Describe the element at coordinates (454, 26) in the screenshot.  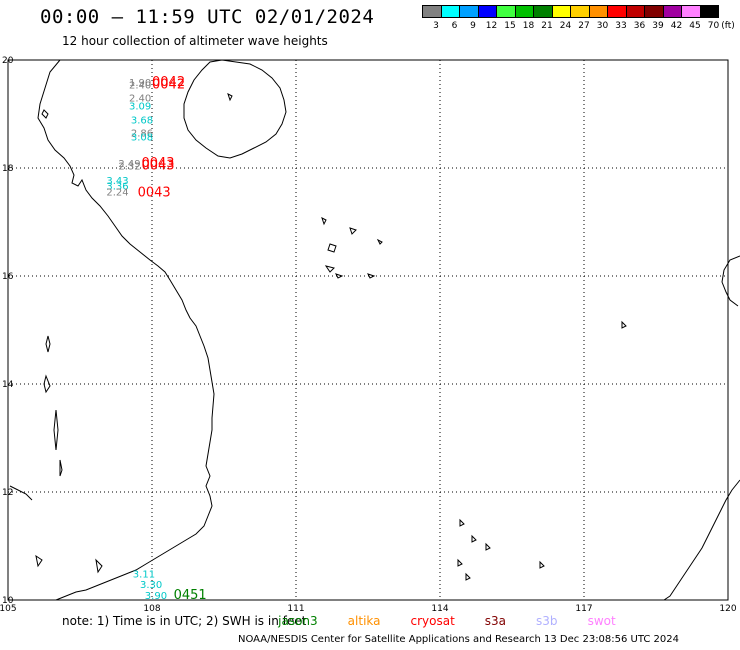
I see `legend-label: 6` at that location.